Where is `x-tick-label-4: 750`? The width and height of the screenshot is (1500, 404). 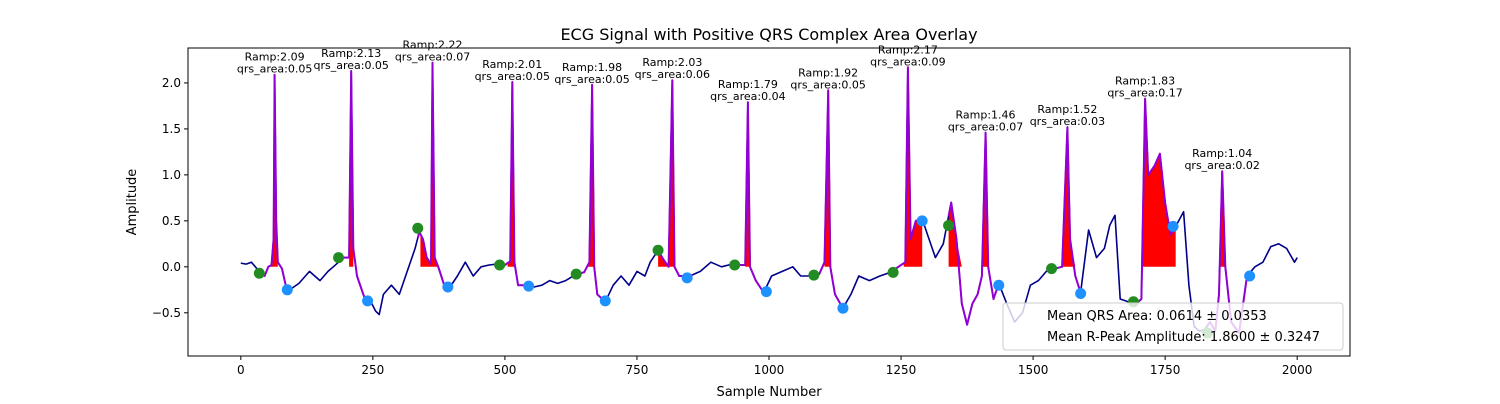
x-tick-label-4: 750 is located at coordinates (637, 370).